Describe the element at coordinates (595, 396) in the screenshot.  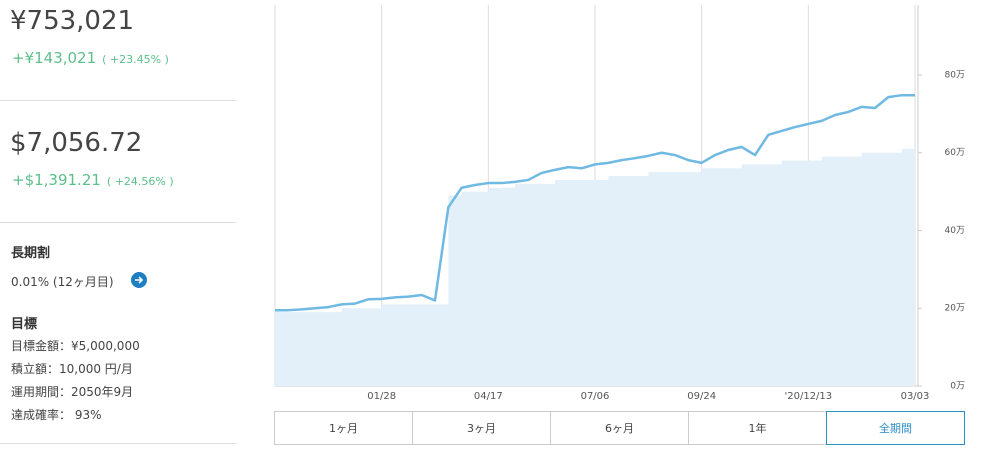
I see `x-tick-label: 07/06` at that location.